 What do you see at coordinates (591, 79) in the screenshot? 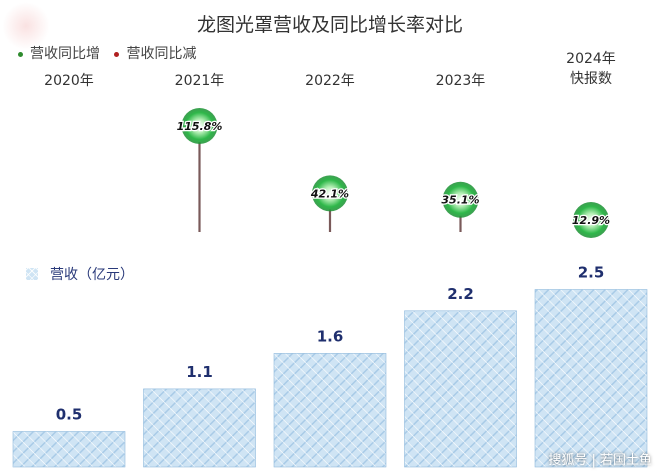
I see `category-label-line: 快报数` at bounding box center [591, 79].